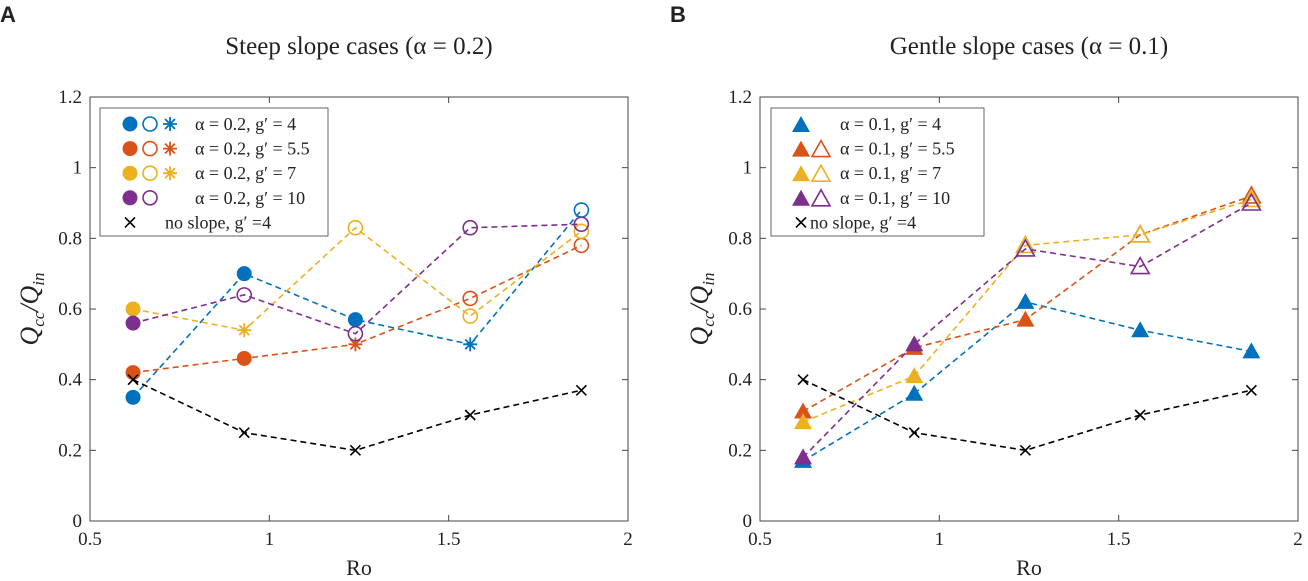 The height and width of the screenshot is (581, 1308). I want to click on legend-label: α = 0.2, g′ = 4, so click(245, 124).